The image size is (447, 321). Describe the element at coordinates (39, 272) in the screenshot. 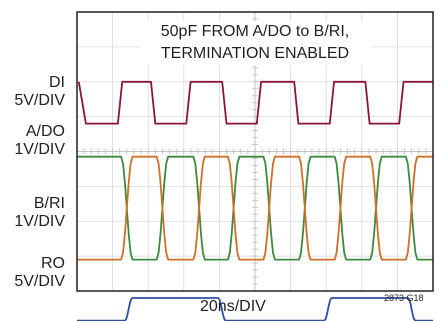

I see `channel-label-ro: RO 5V/DIV` at that location.